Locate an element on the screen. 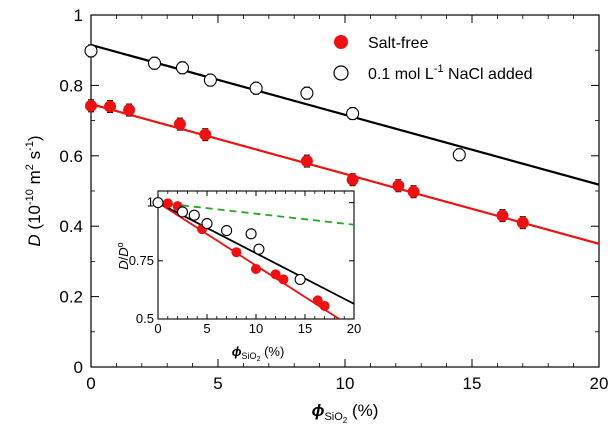 The width and height of the screenshot is (611, 426). inset-x-tick-label: 20 is located at coordinates (354, 328).